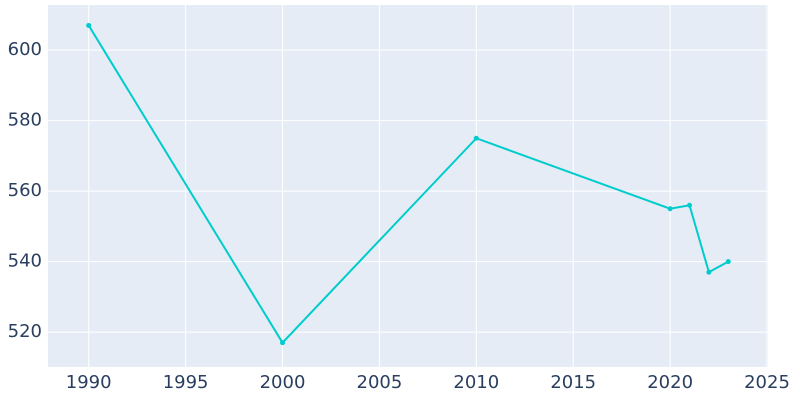 The height and width of the screenshot is (400, 800). What do you see at coordinates (573, 382) in the screenshot?
I see `x-tick-label: 2015` at bounding box center [573, 382].